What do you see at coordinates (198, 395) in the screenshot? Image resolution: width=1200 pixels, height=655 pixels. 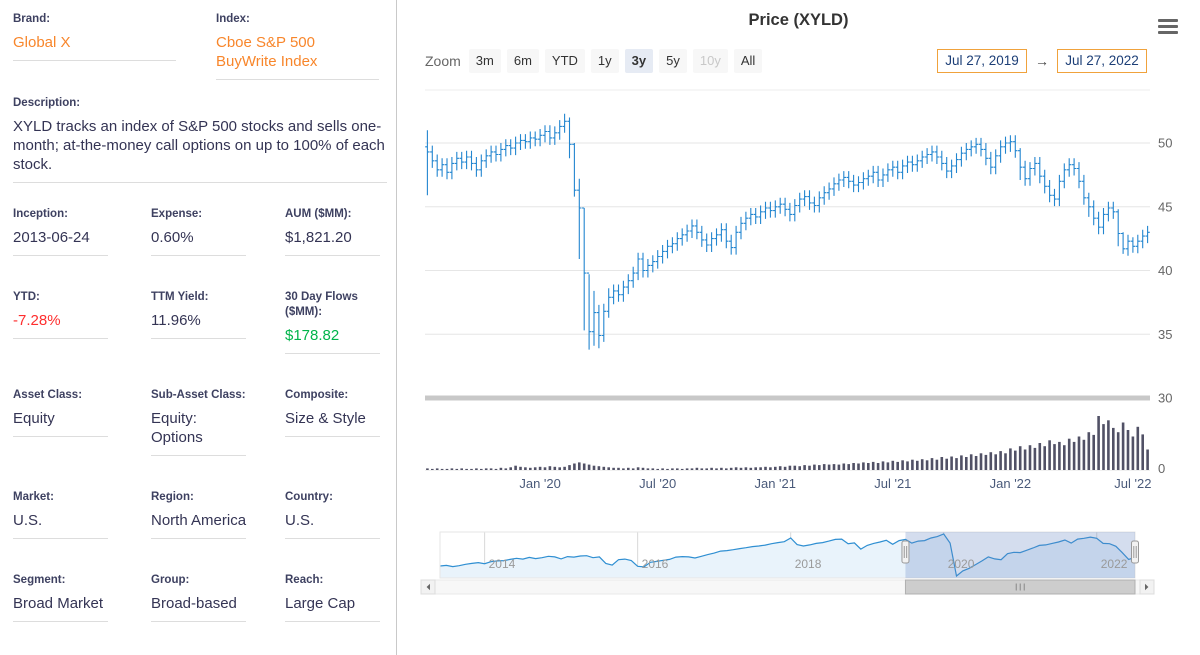 I see `field-label: Sub-Asset Class:` at bounding box center [198, 395].